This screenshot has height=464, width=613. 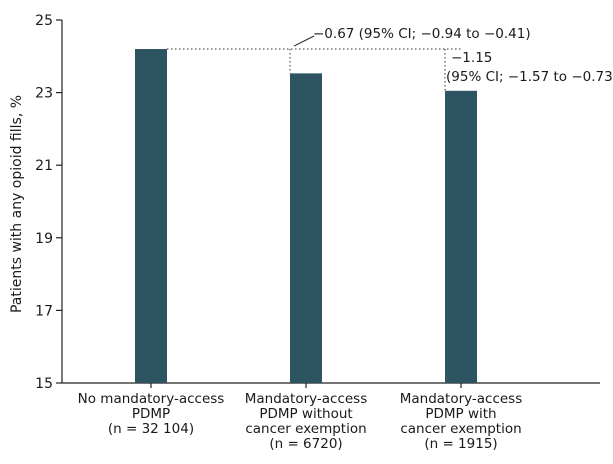 What do you see at coordinates (422, 34) in the screenshot?
I see `annotation: −0.67 (95% CI; −0.94 to −0.41)` at bounding box center [422, 34].